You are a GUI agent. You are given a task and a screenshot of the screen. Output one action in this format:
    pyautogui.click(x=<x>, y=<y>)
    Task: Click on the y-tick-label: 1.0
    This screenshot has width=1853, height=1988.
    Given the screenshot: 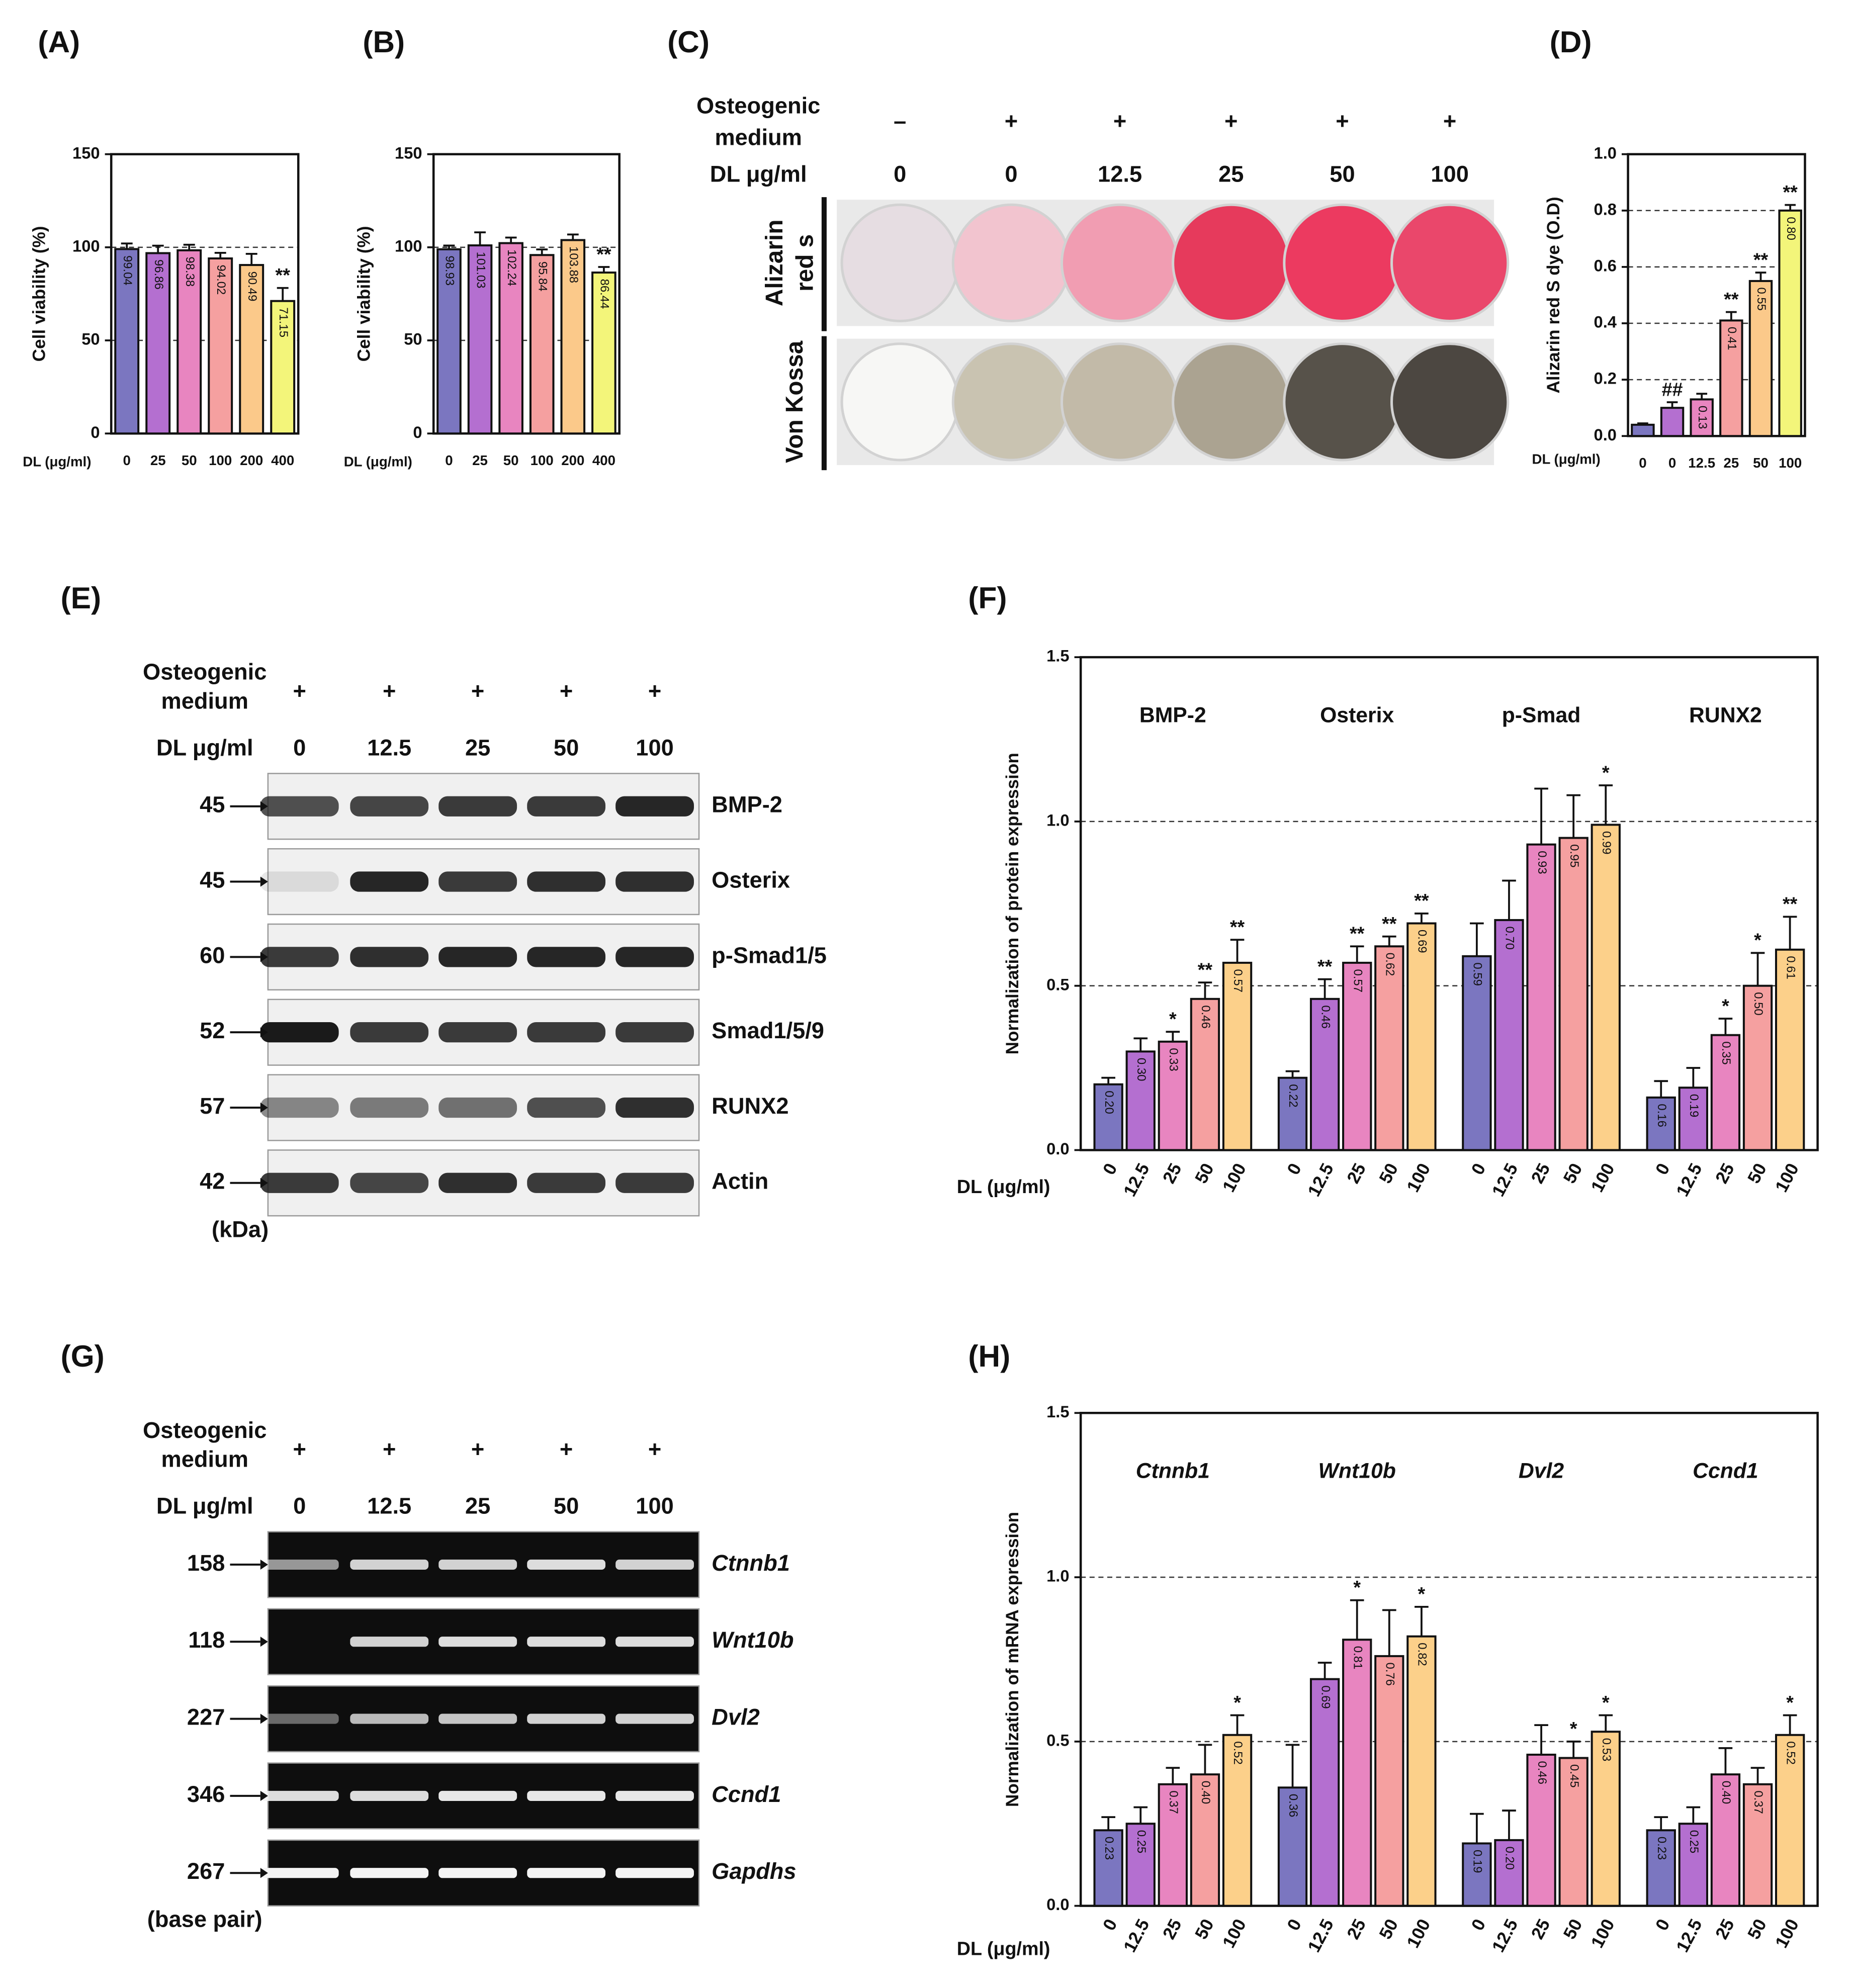 What is the action you would take?
    pyautogui.click(x=1057, y=820)
    